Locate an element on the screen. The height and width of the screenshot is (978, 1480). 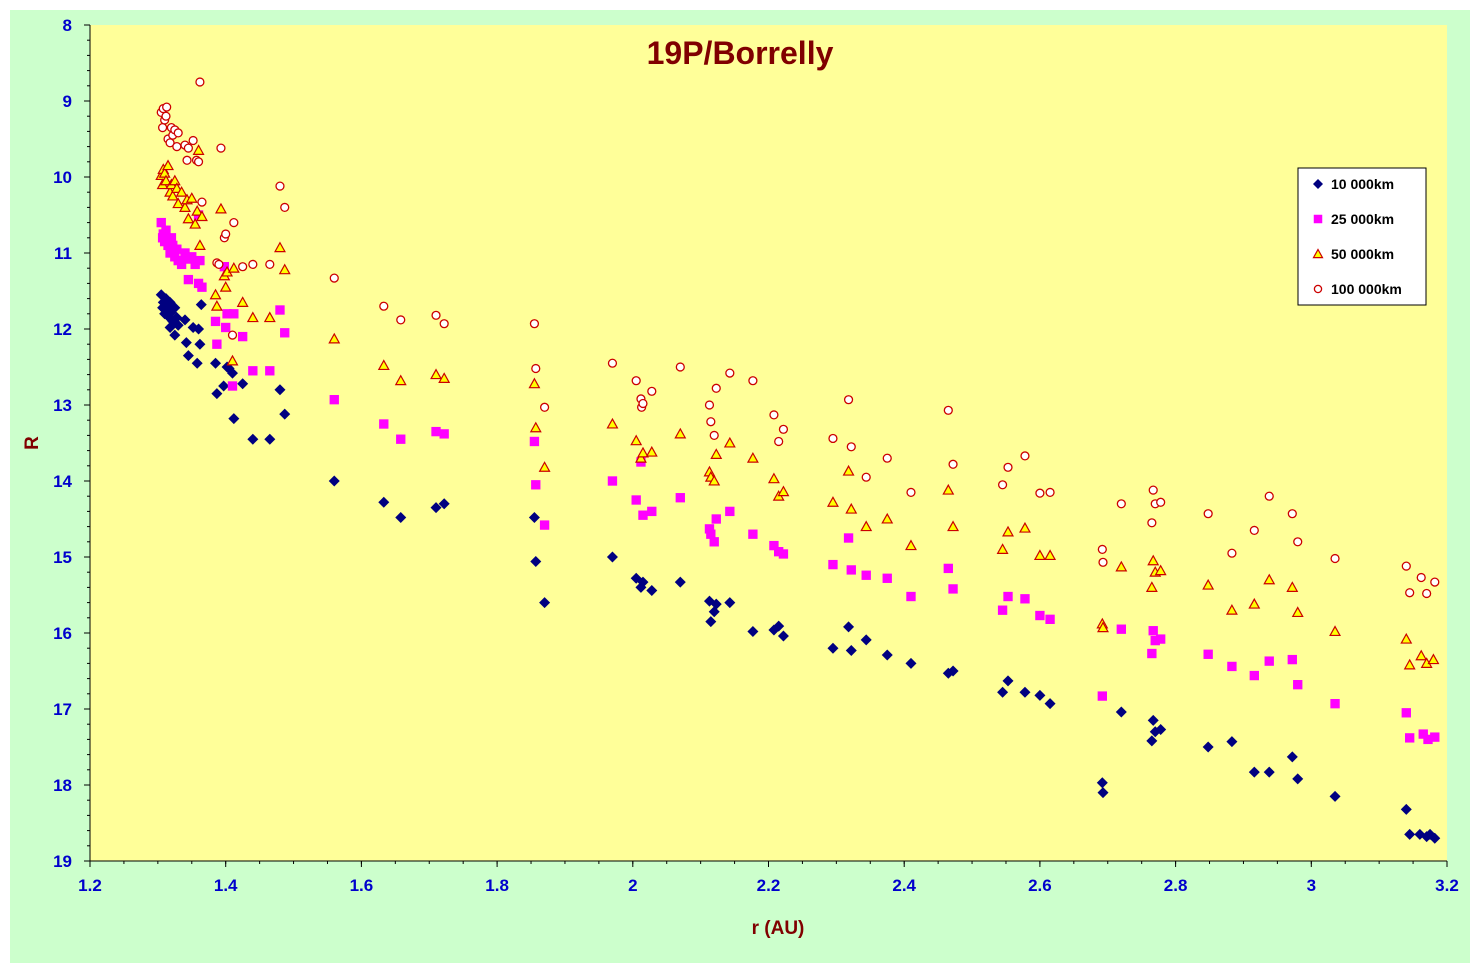
x-tick-label: 2 is located at coordinates (632, 885).